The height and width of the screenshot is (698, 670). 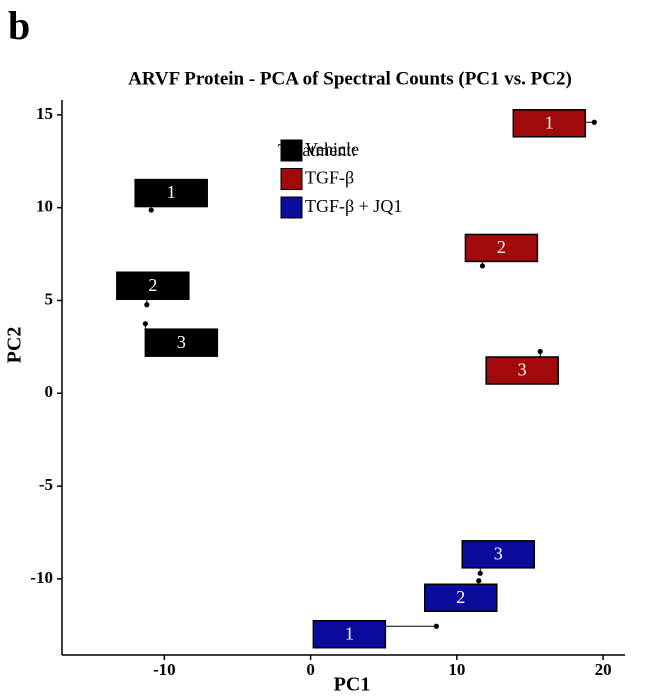 I want to click on y-tick-label: -10, so click(x=41, y=577).